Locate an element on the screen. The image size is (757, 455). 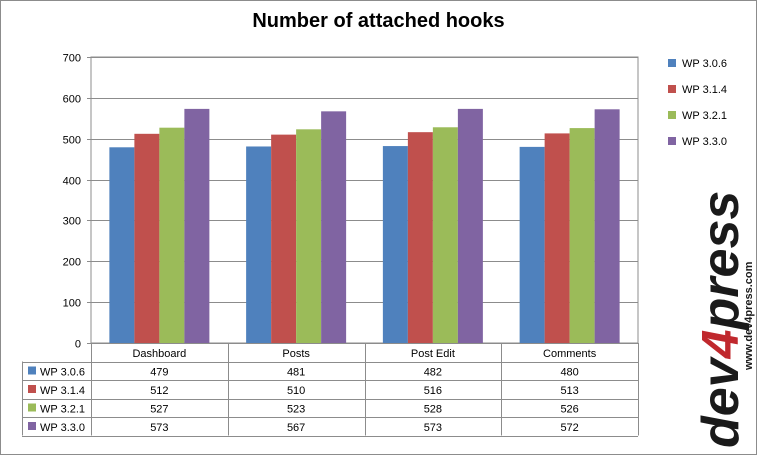
table-cell-value: 528 is located at coordinates (433, 410).